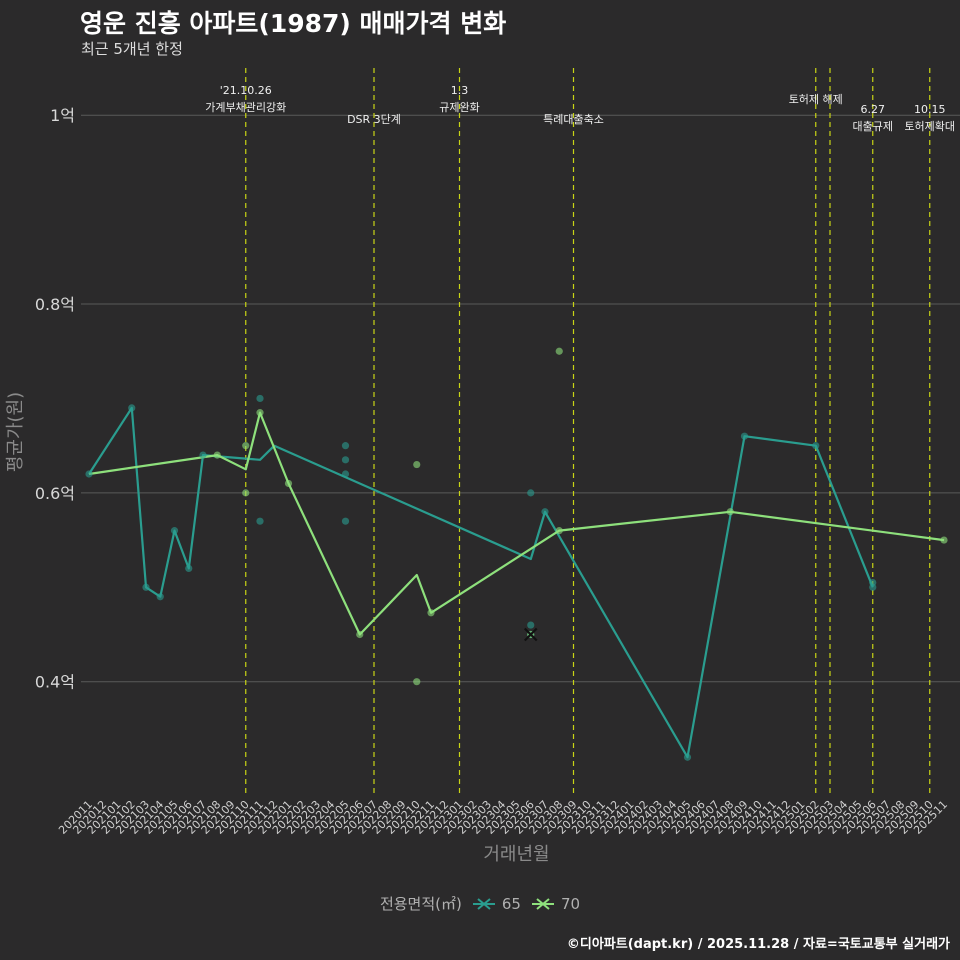 This screenshot has width=960, height=960. Describe the element at coordinates (459, 107) in the screenshot. I see `event-label: 규제완화` at that location.